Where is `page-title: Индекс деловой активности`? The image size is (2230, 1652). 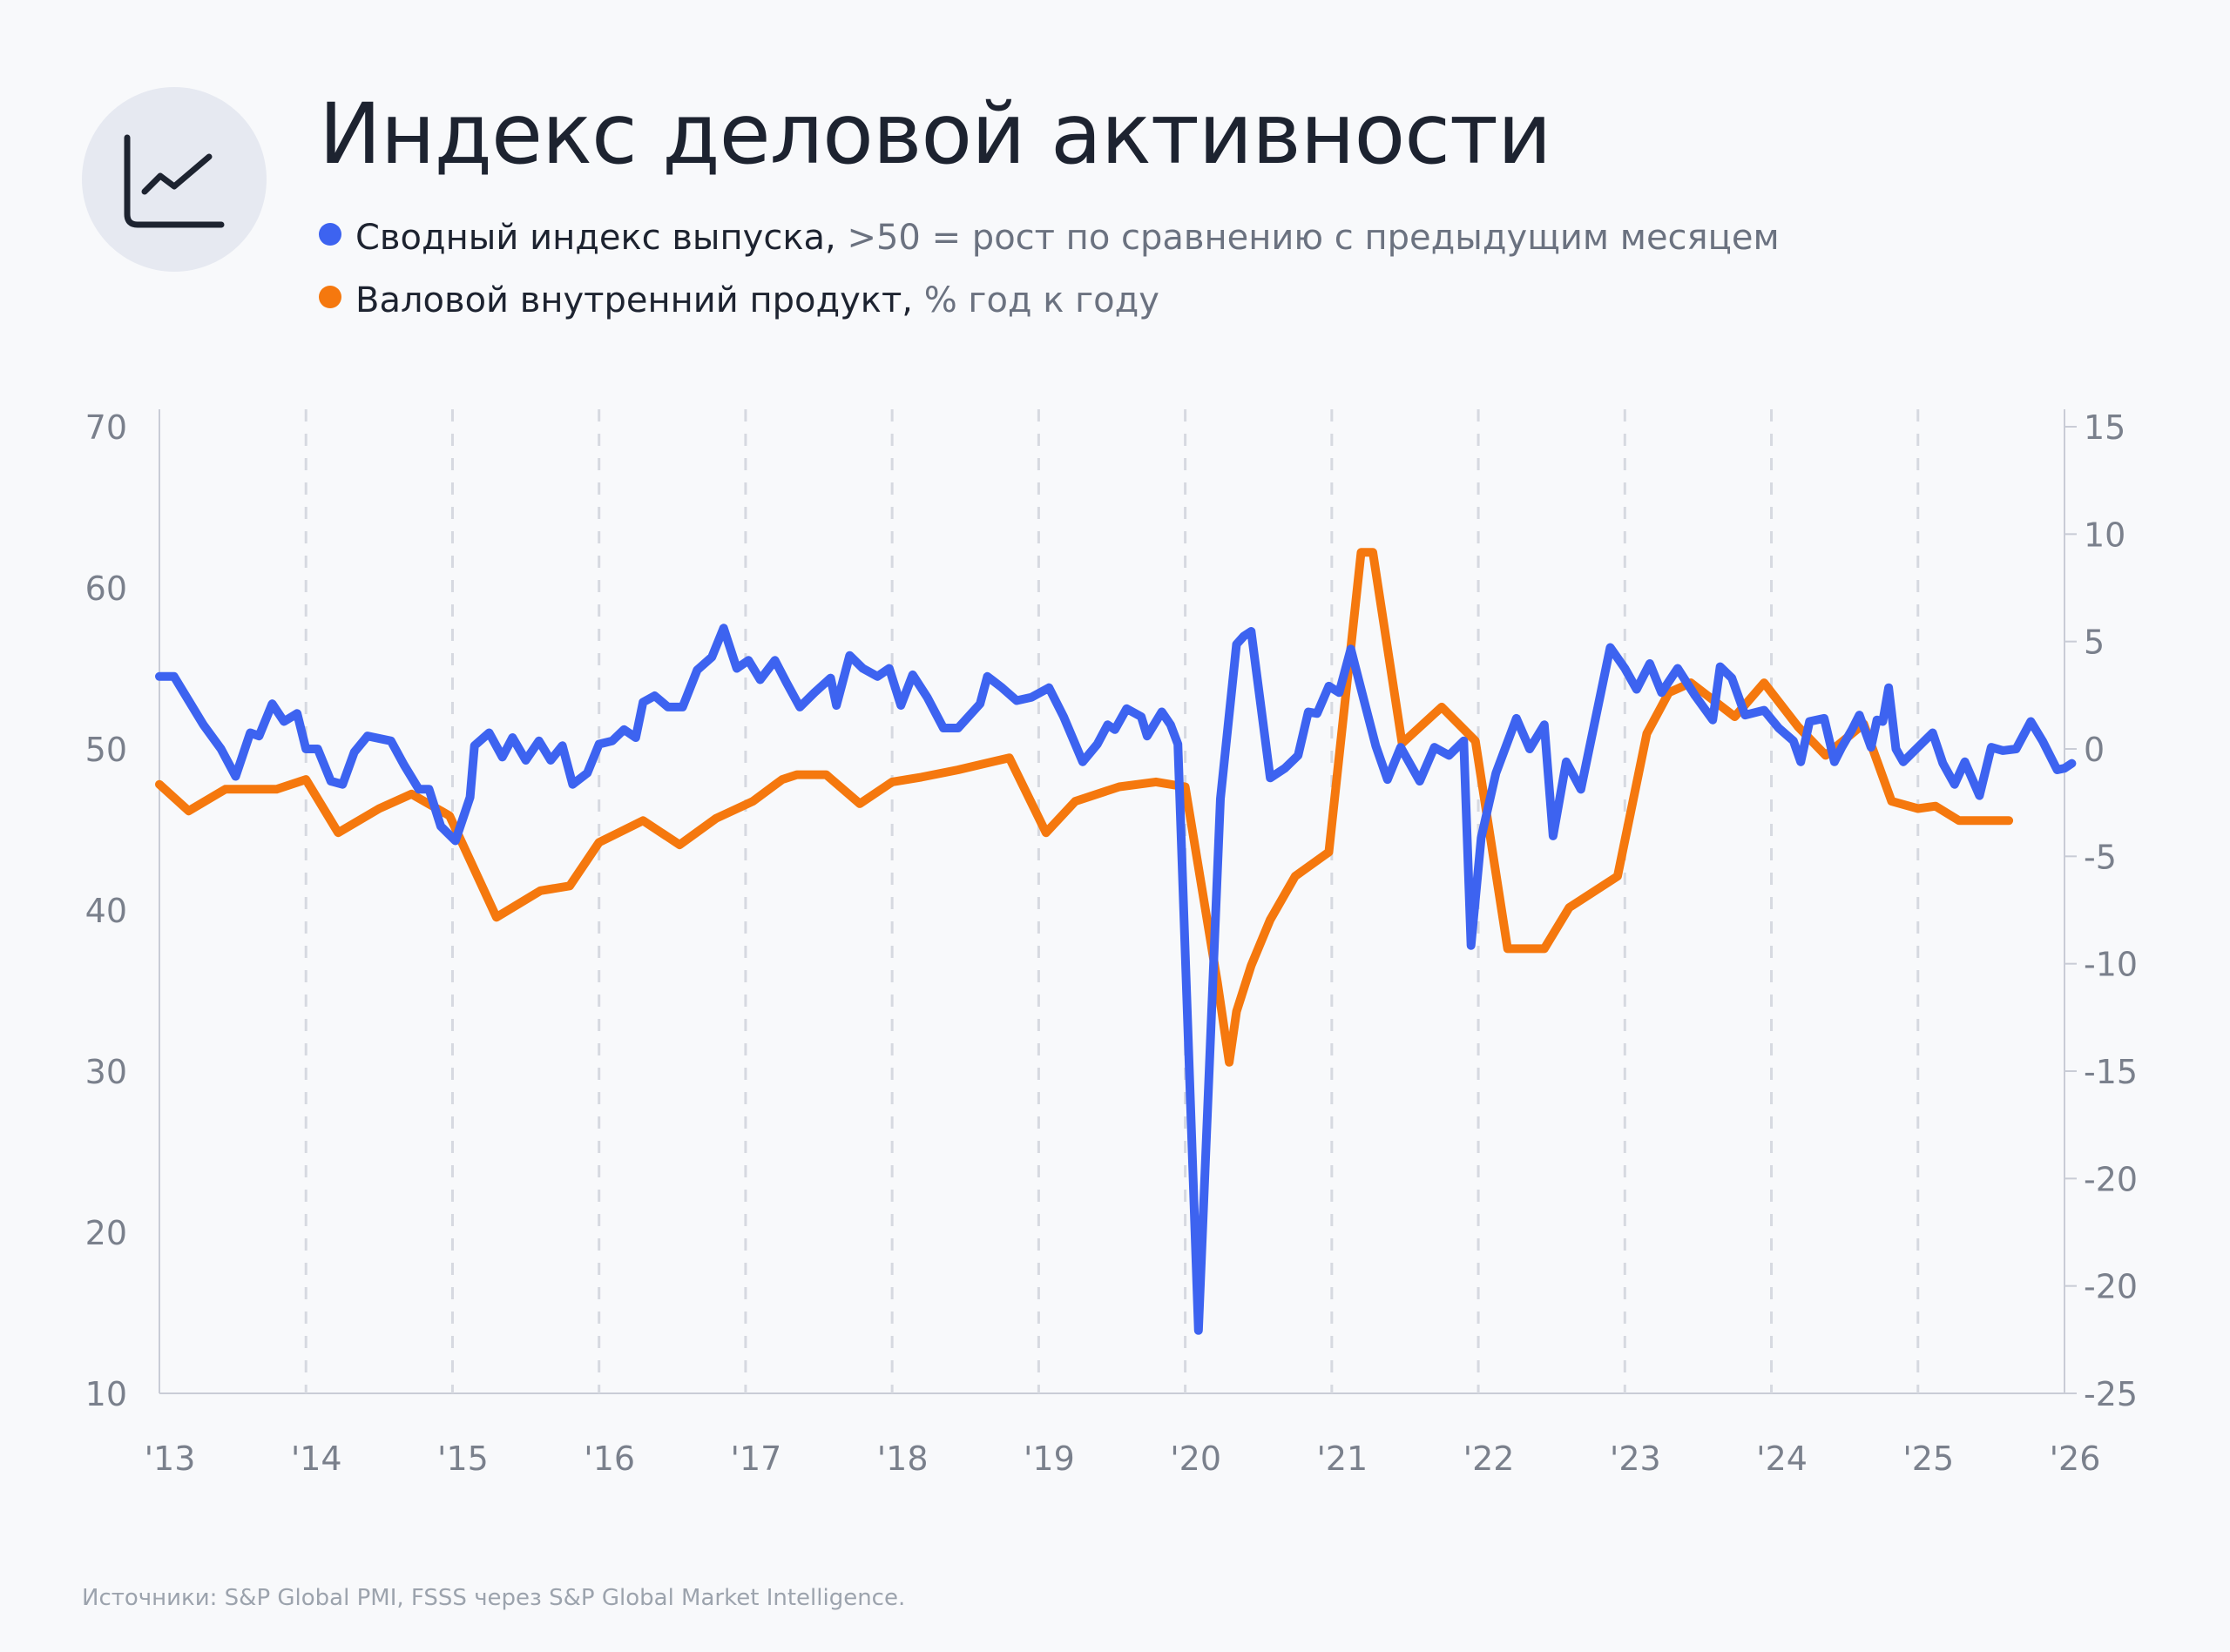 page-title: Индекс деловой активности is located at coordinates (935, 134).